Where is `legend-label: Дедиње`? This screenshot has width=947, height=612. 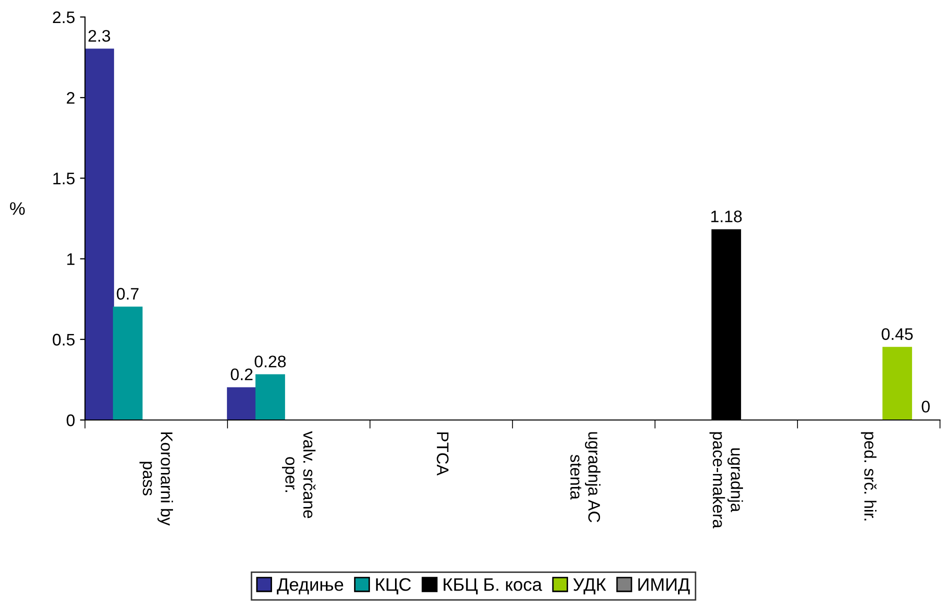 legend-label: Дедиње is located at coordinates (310, 586).